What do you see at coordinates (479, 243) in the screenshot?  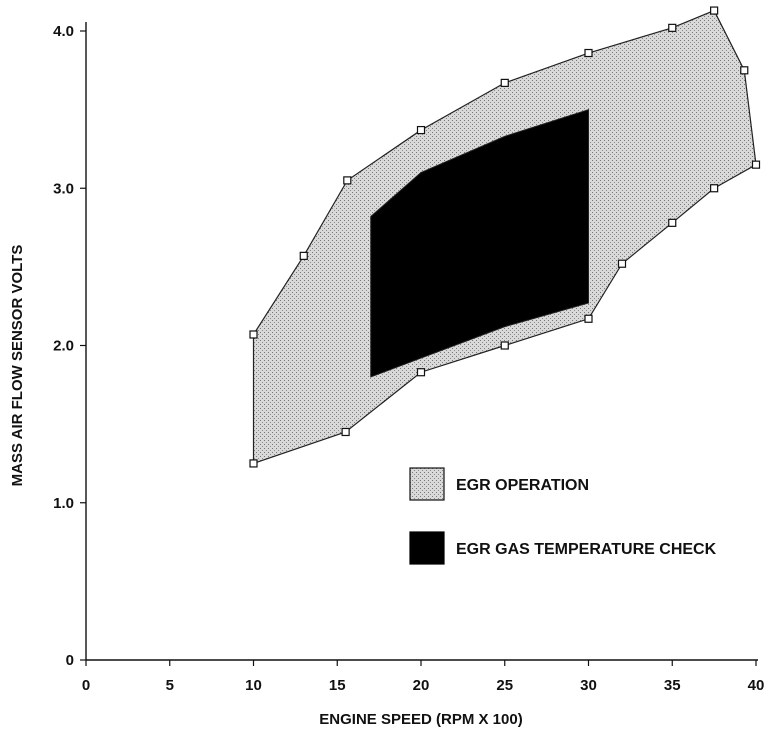 I see `series-region-egr-gas-temp-check` at bounding box center [479, 243].